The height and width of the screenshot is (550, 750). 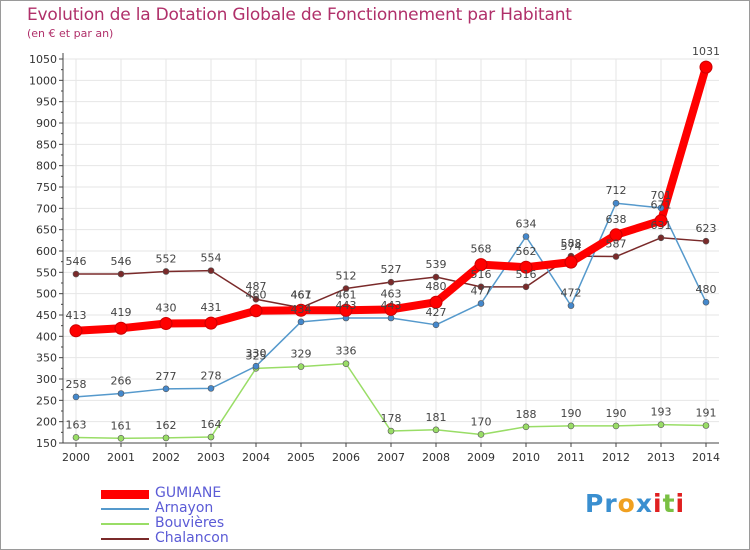 What do you see at coordinates (661, 205) in the screenshot?
I see `data-label-gumiane: 671` at bounding box center [661, 205].